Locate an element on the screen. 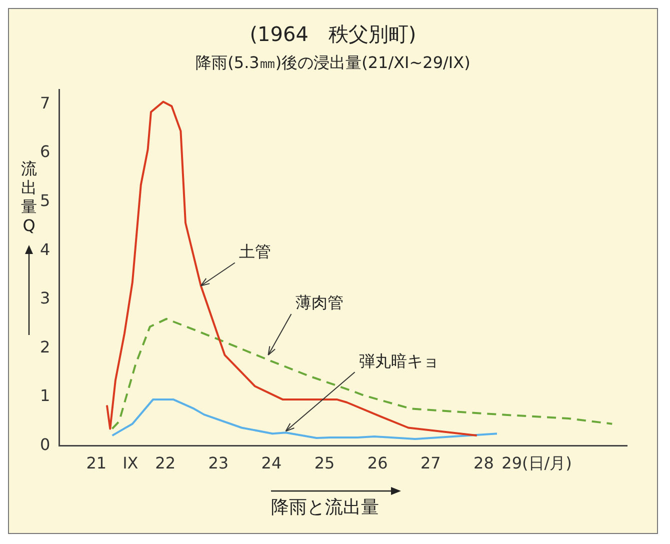 The image size is (670, 544). x-tick-label: 27 is located at coordinates (430, 463).